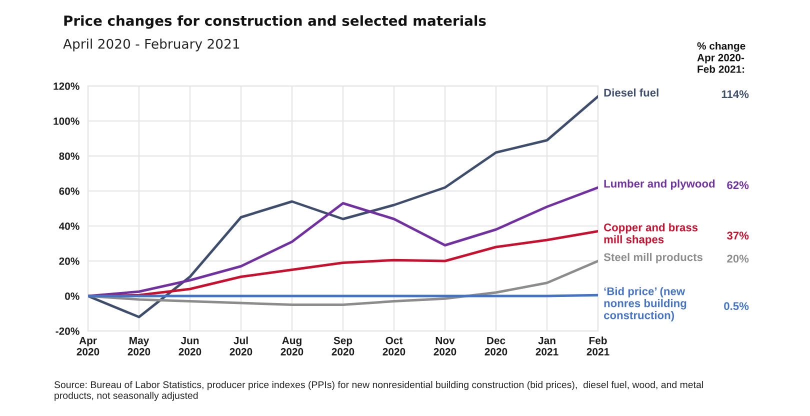 Image resolution: width=810 pixels, height=416 pixels. Describe the element at coordinates (190, 346) in the screenshot. I see `x-tick-label: Jun 2020` at that location.